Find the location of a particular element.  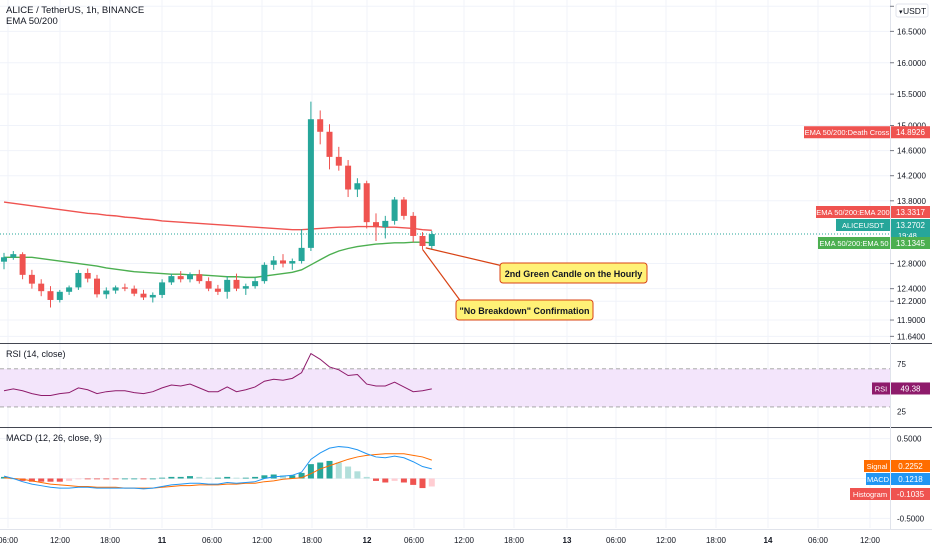

y-tick-label: 75 is located at coordinates (901, 364).